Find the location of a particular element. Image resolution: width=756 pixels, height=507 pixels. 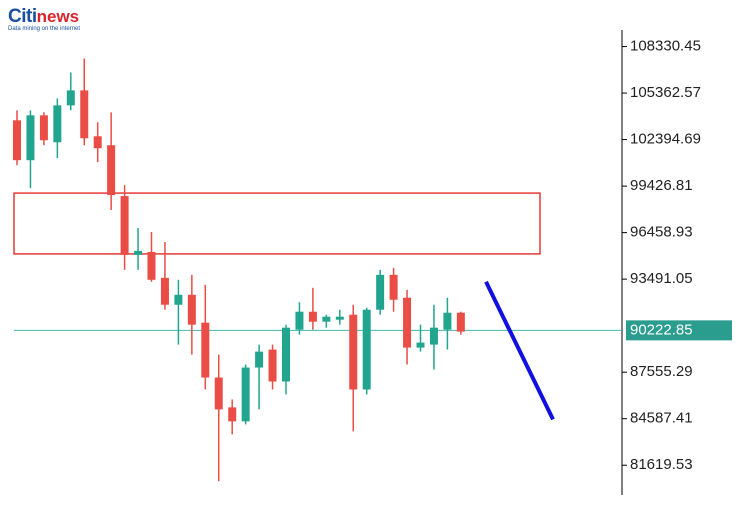

y-tick-label: 108330.45 is located at coordinates (665, 46).